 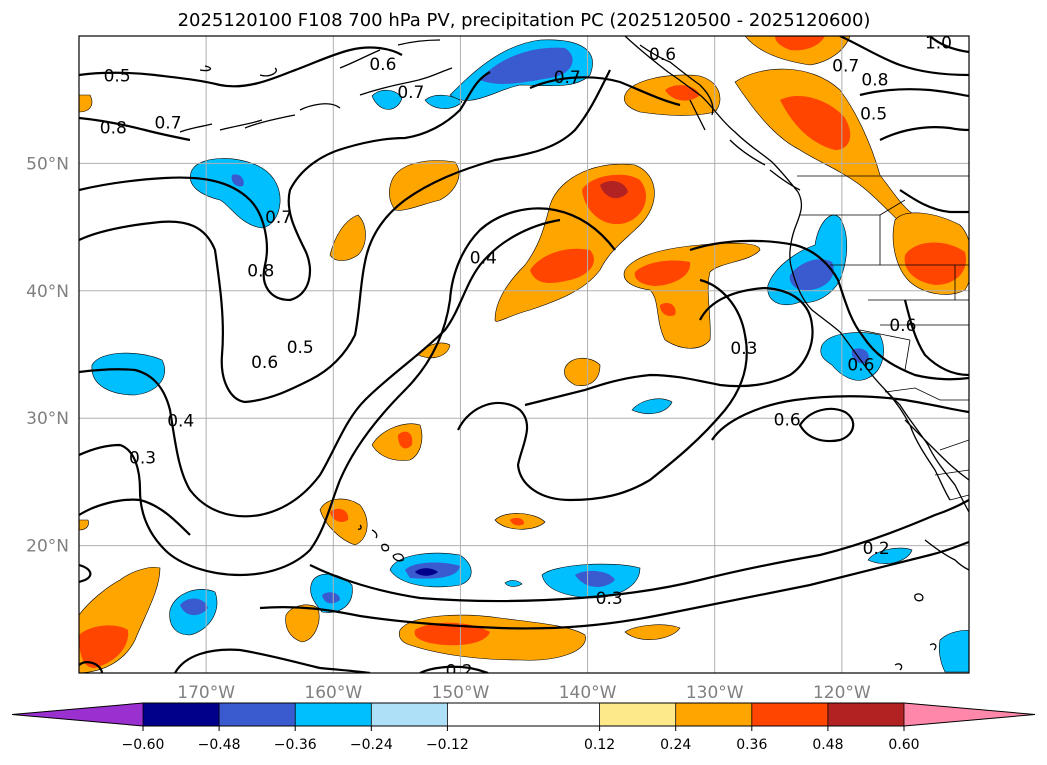 What do you see at coordinates (842, 693) in the screenshot?
I see `x-tick-label: 120°W` at bounding box center [842, 693].